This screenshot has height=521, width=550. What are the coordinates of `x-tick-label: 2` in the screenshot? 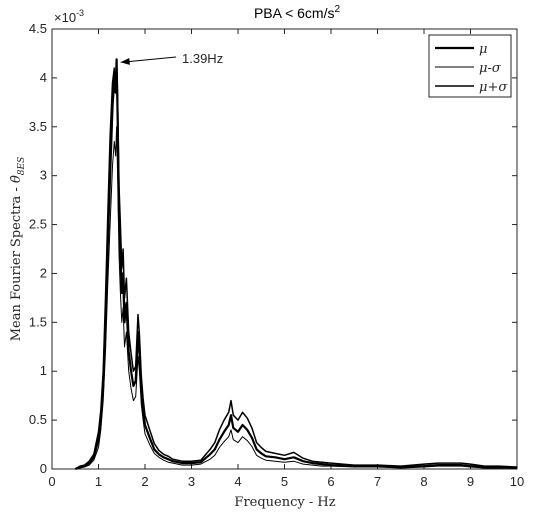 It's located at (144, 481).